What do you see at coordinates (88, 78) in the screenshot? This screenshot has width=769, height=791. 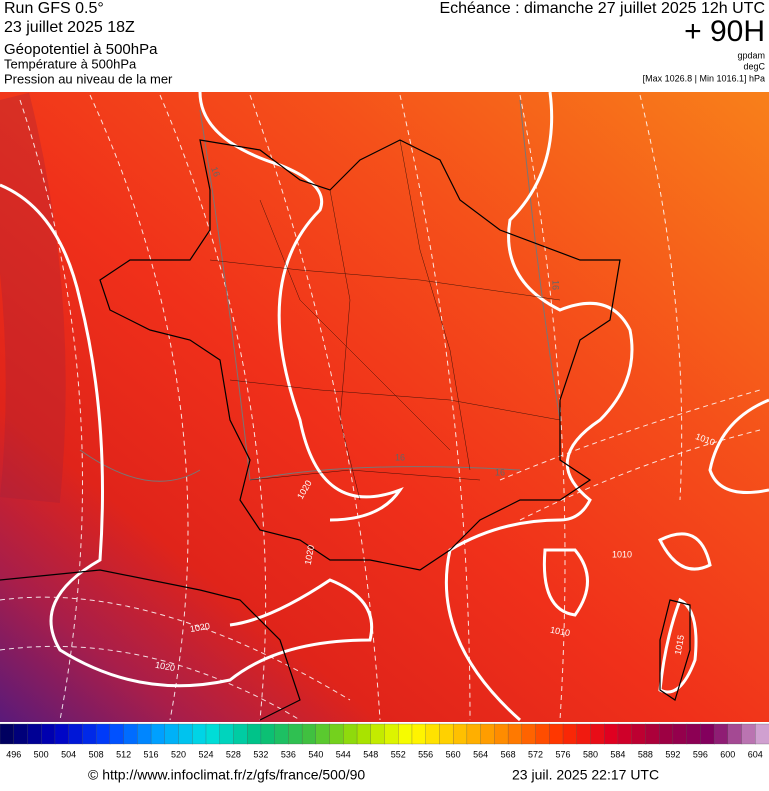 I see `layer-label: Pression au niveau de la mer` at bounding box center [88, 78].